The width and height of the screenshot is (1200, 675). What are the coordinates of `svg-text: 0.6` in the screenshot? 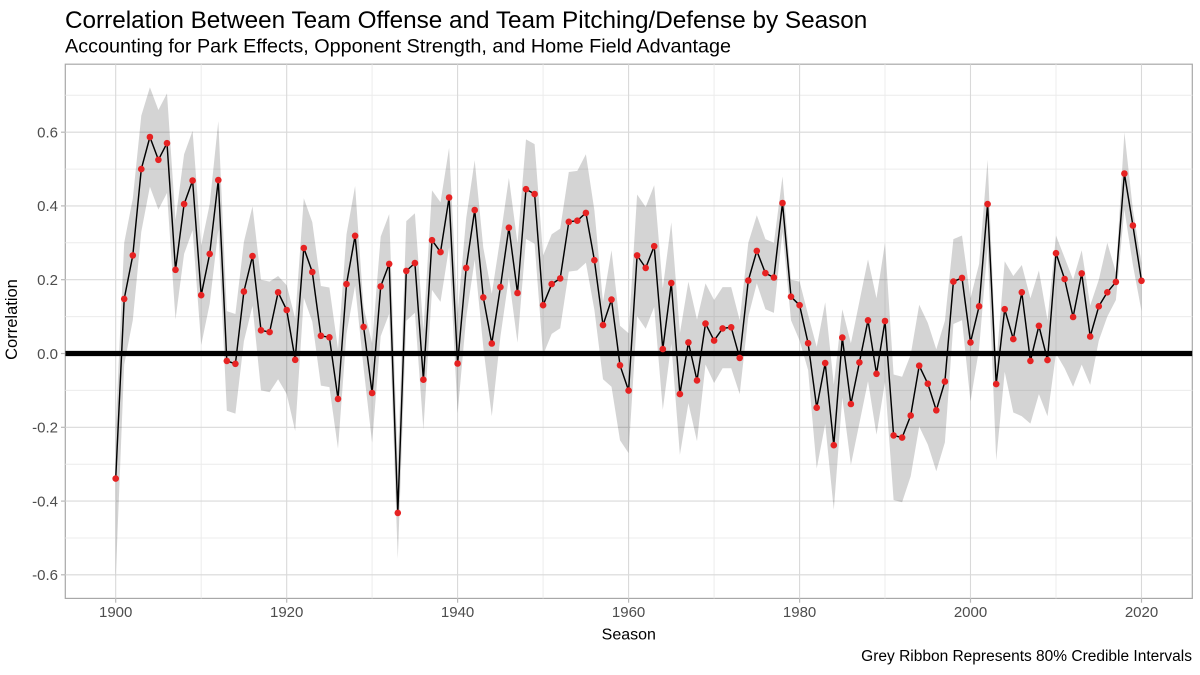 It's located at (47, 133).